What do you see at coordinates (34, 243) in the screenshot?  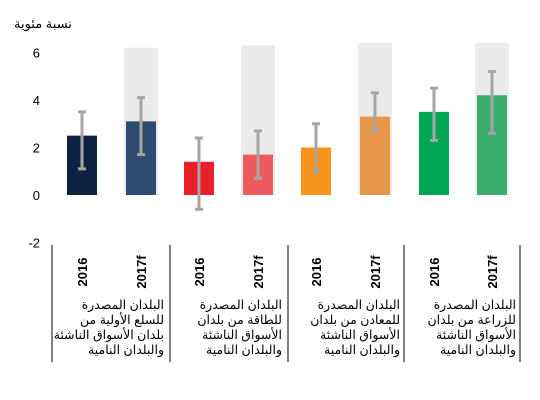 I see `y-tick-label: -2` at bounding box center [34, 243].